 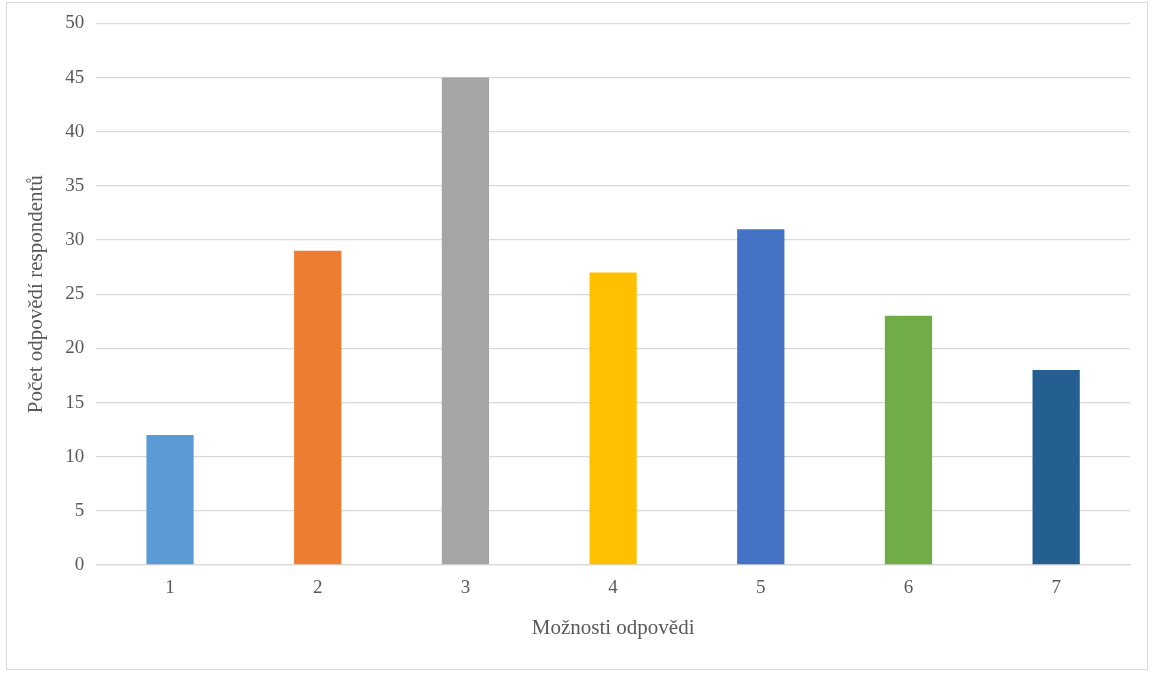 What do you see at coordinates (317, 587) in the screenshot?
I see `x-tick-label: 2` at bounding box center [317, 587].